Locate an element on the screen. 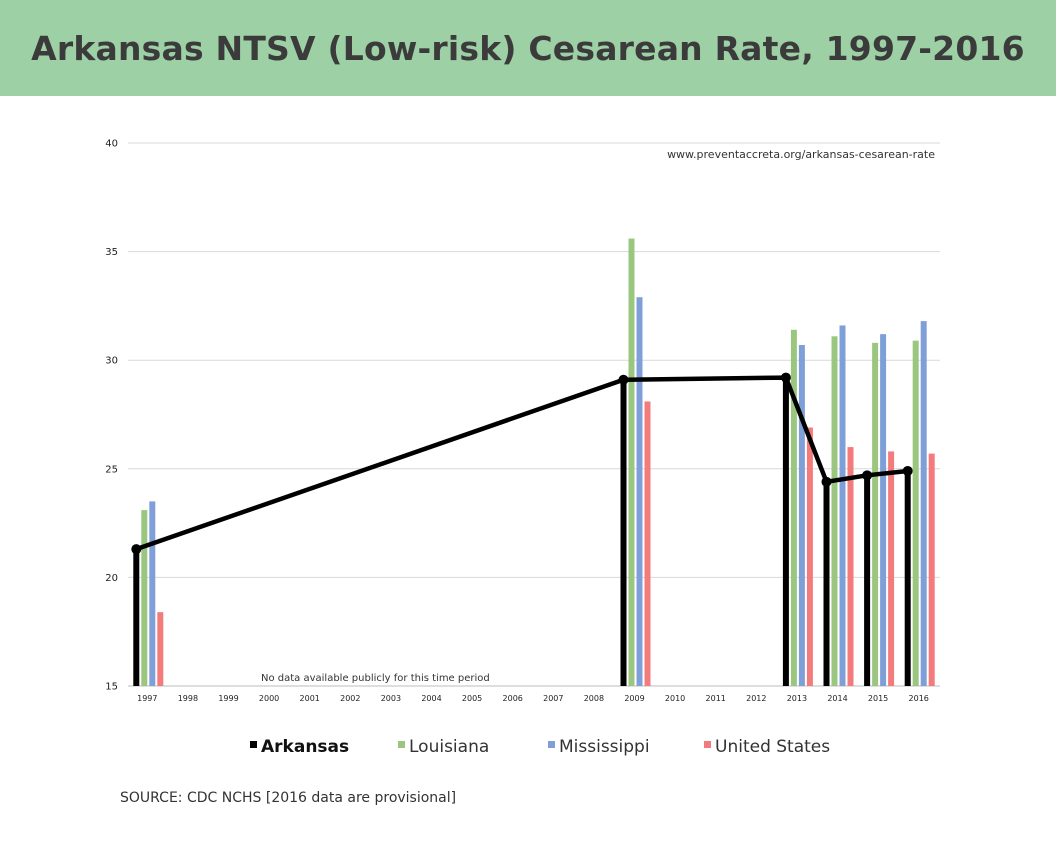  y-tick-label: 15 is located at coordinates (111, 687).